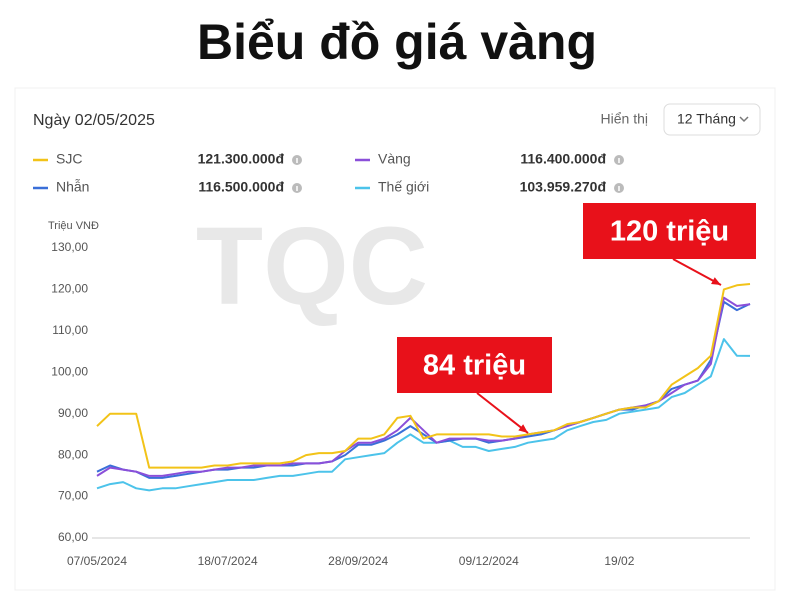  I want to click on legend-value: 103.959.270đ, so click(563, 187).